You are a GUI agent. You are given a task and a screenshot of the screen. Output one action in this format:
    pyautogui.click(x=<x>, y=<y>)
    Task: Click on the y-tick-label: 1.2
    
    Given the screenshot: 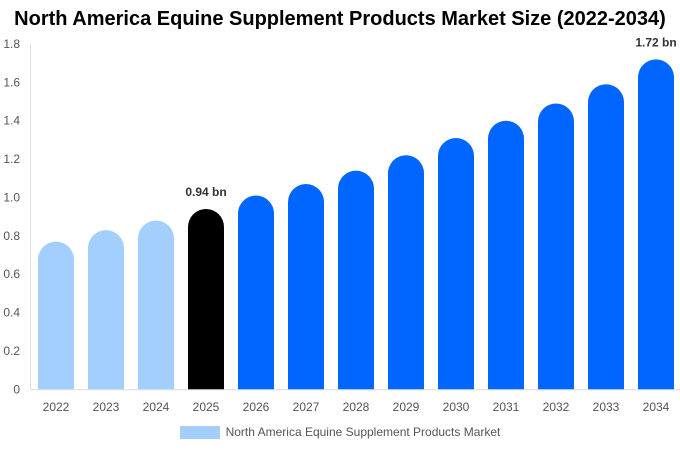 What is the action you would take?
    pyautogui.click(x=11, y=159)
    